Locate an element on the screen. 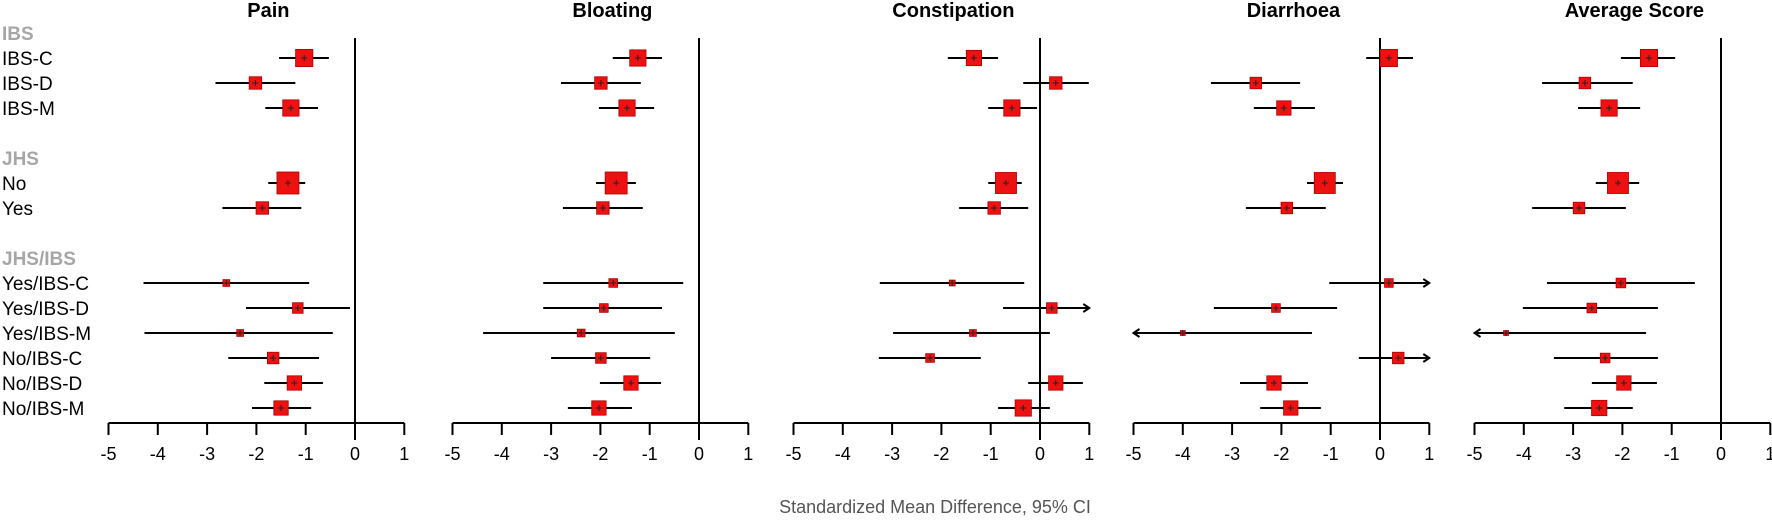 The image size is (1772, 523). row-label-yes: Yes is located at coordinates (17, 209).